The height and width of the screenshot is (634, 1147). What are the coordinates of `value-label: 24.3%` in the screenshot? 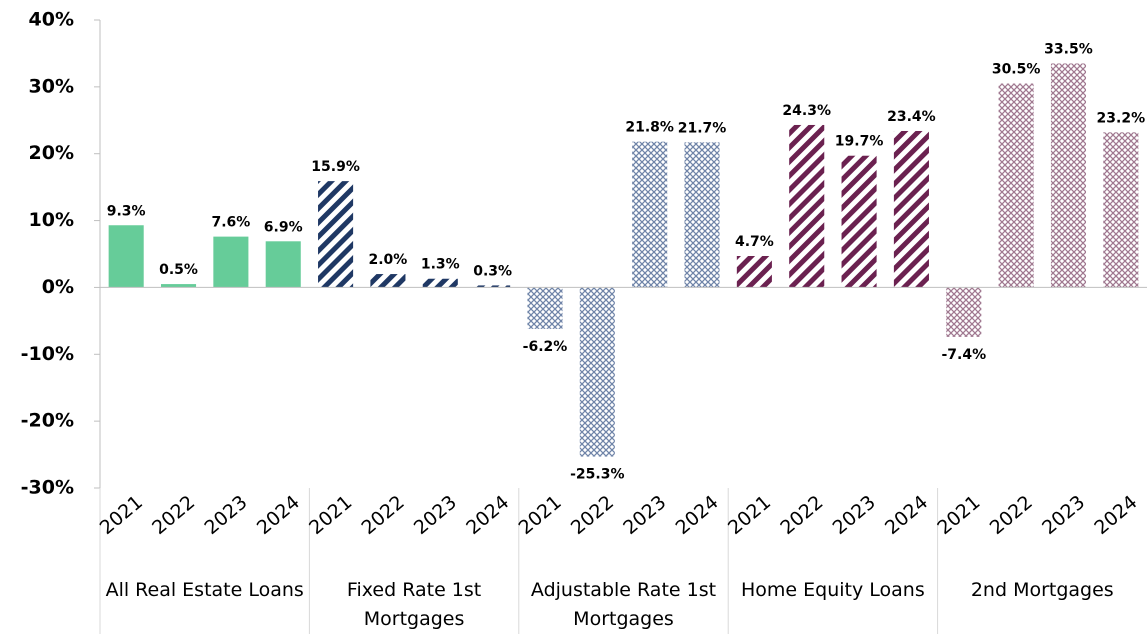 It's located at (806, 111).